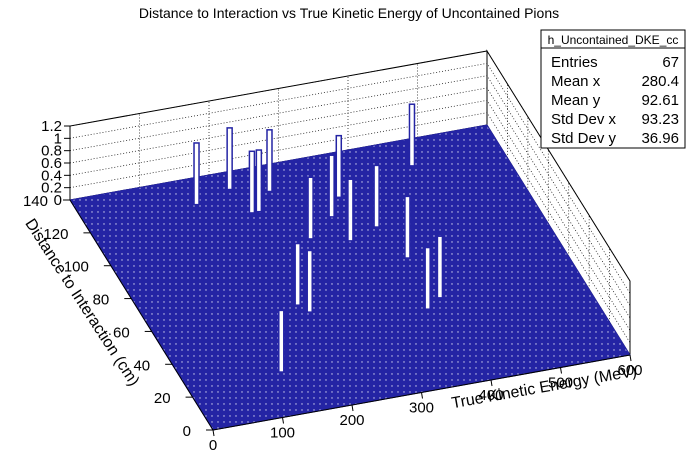 The image size is (698, 476). What do you see at coordinates (141, 315) in the screenshot?
I see `y-axis` at bounding box center [141, 315].